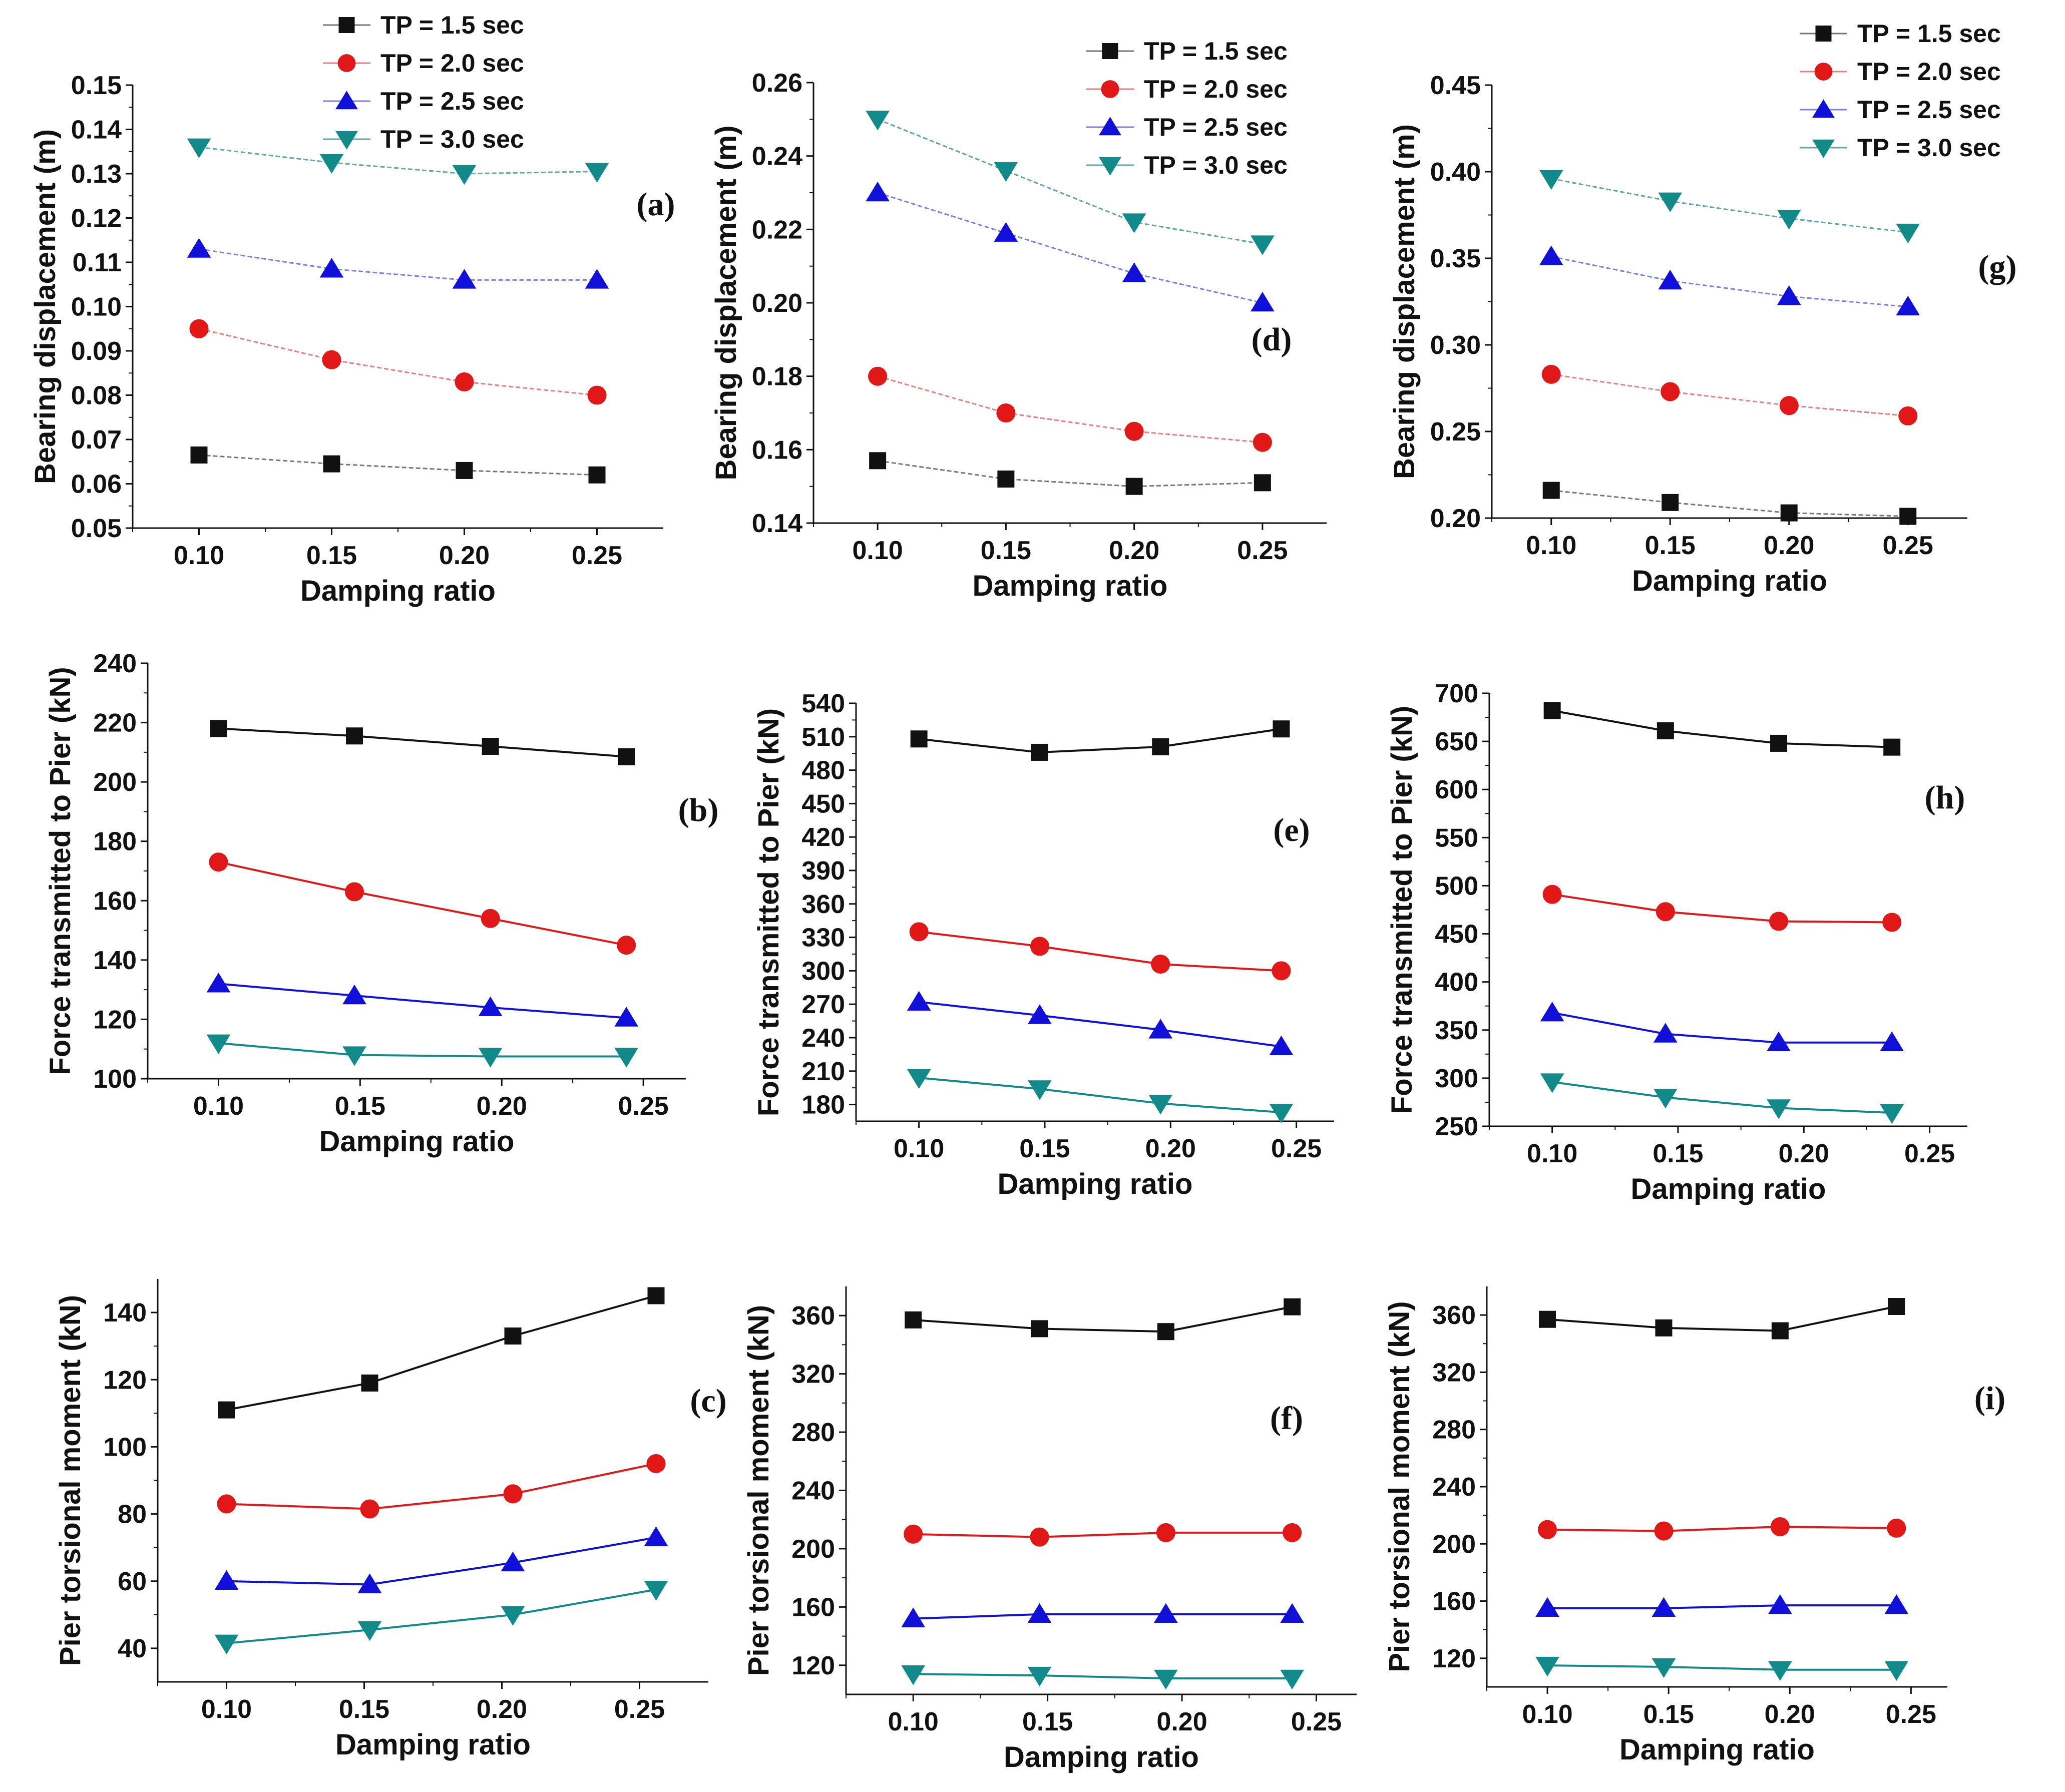 This screenshot has width=2065, height=1792. Describe the element at coordinates (1455, 173) in the screenshot. I see `y-tick-label: 0.40` at that location.